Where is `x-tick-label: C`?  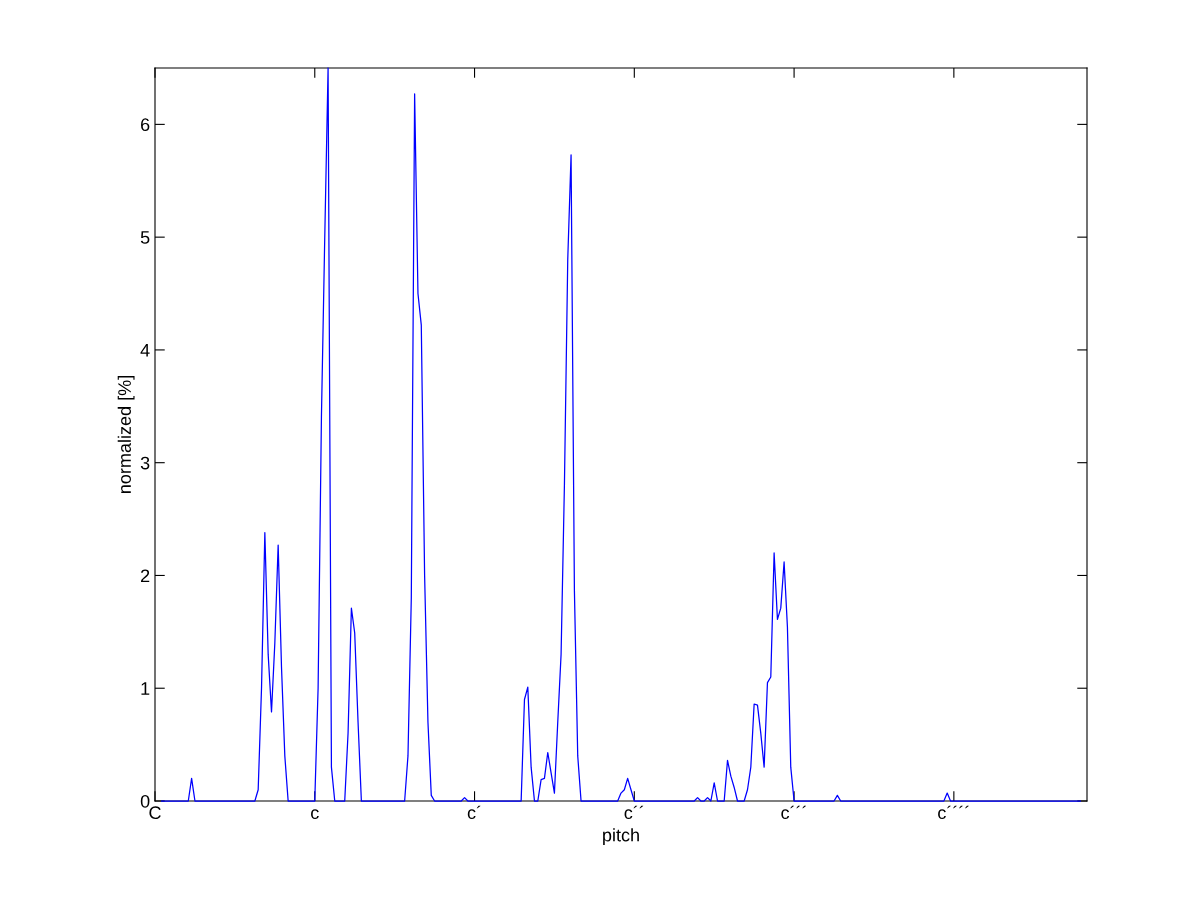 x-tick-label: C is located at coordinates (155, 813).